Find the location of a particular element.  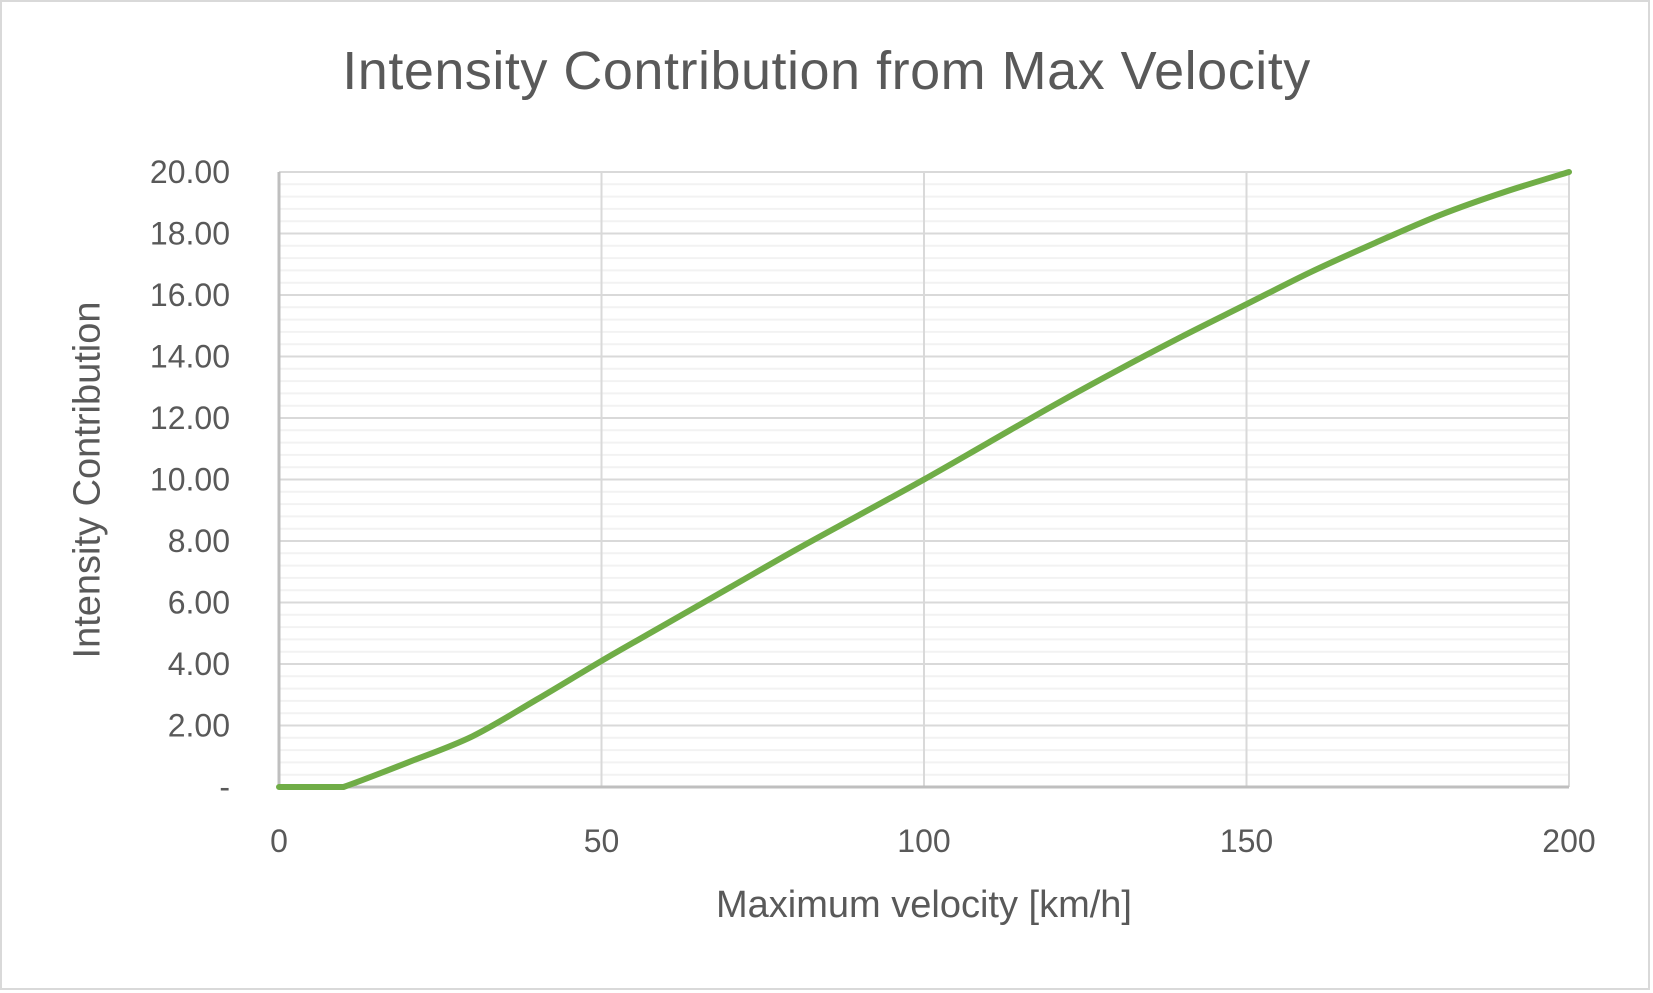

y-tick-label: 16.00 is located at coordinates (190, 295).